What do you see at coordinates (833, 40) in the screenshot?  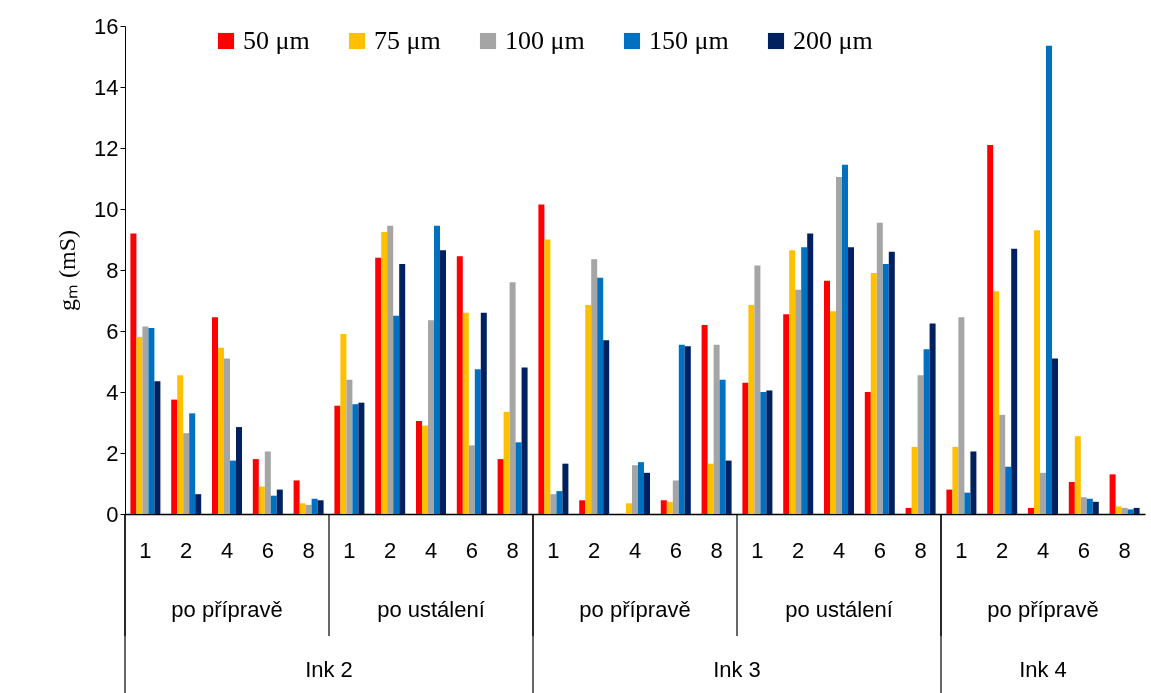 I see `legend-label: 200 μm` at bounding box center [833, 40].